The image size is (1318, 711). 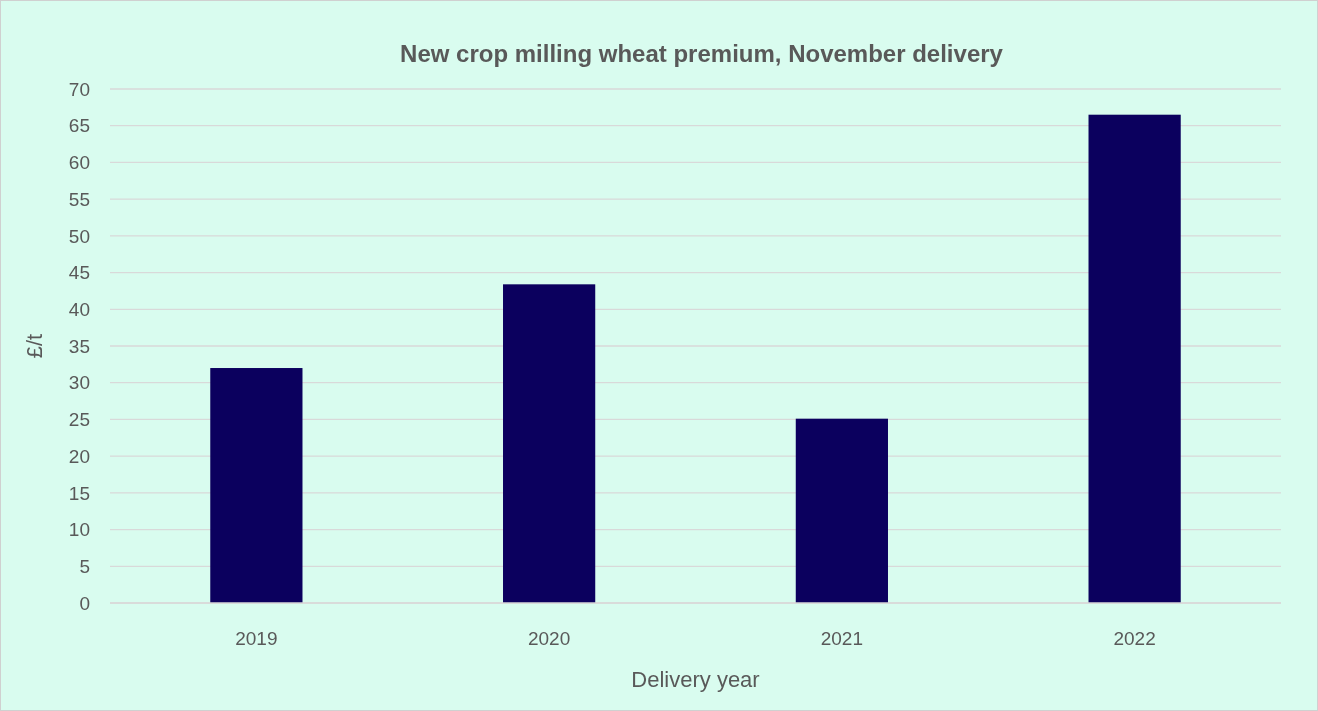 I want to click on y-tick-label: 70, so click(x=79, y=89).